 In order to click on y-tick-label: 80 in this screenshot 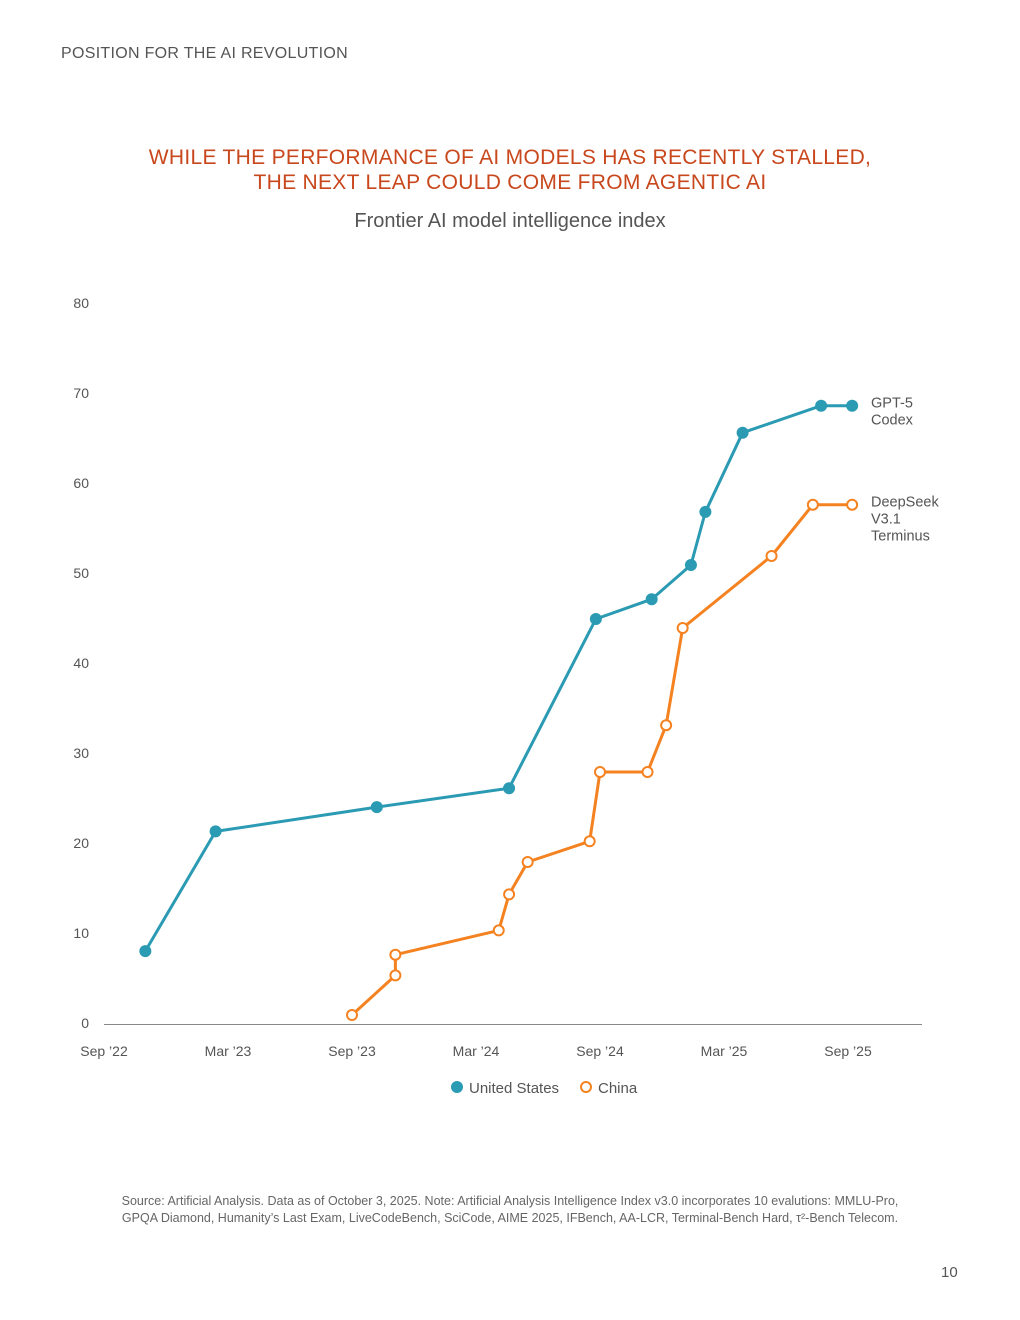, I will do `click(81, 303)`.